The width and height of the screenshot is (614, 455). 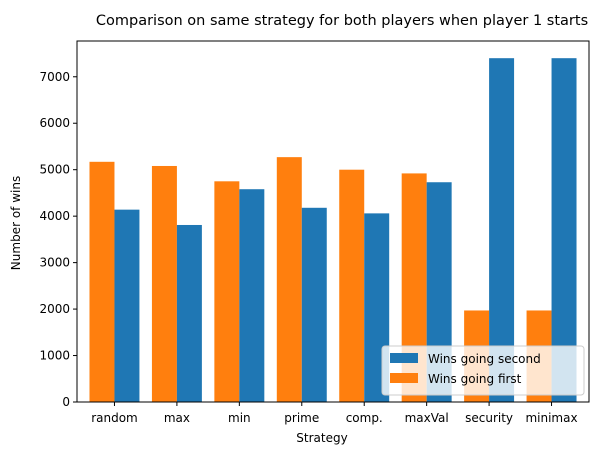 What do you see at coordinates (177, 418) in the screenshot?
I see `x-tick-label: max` at bounding box center [177, 418].